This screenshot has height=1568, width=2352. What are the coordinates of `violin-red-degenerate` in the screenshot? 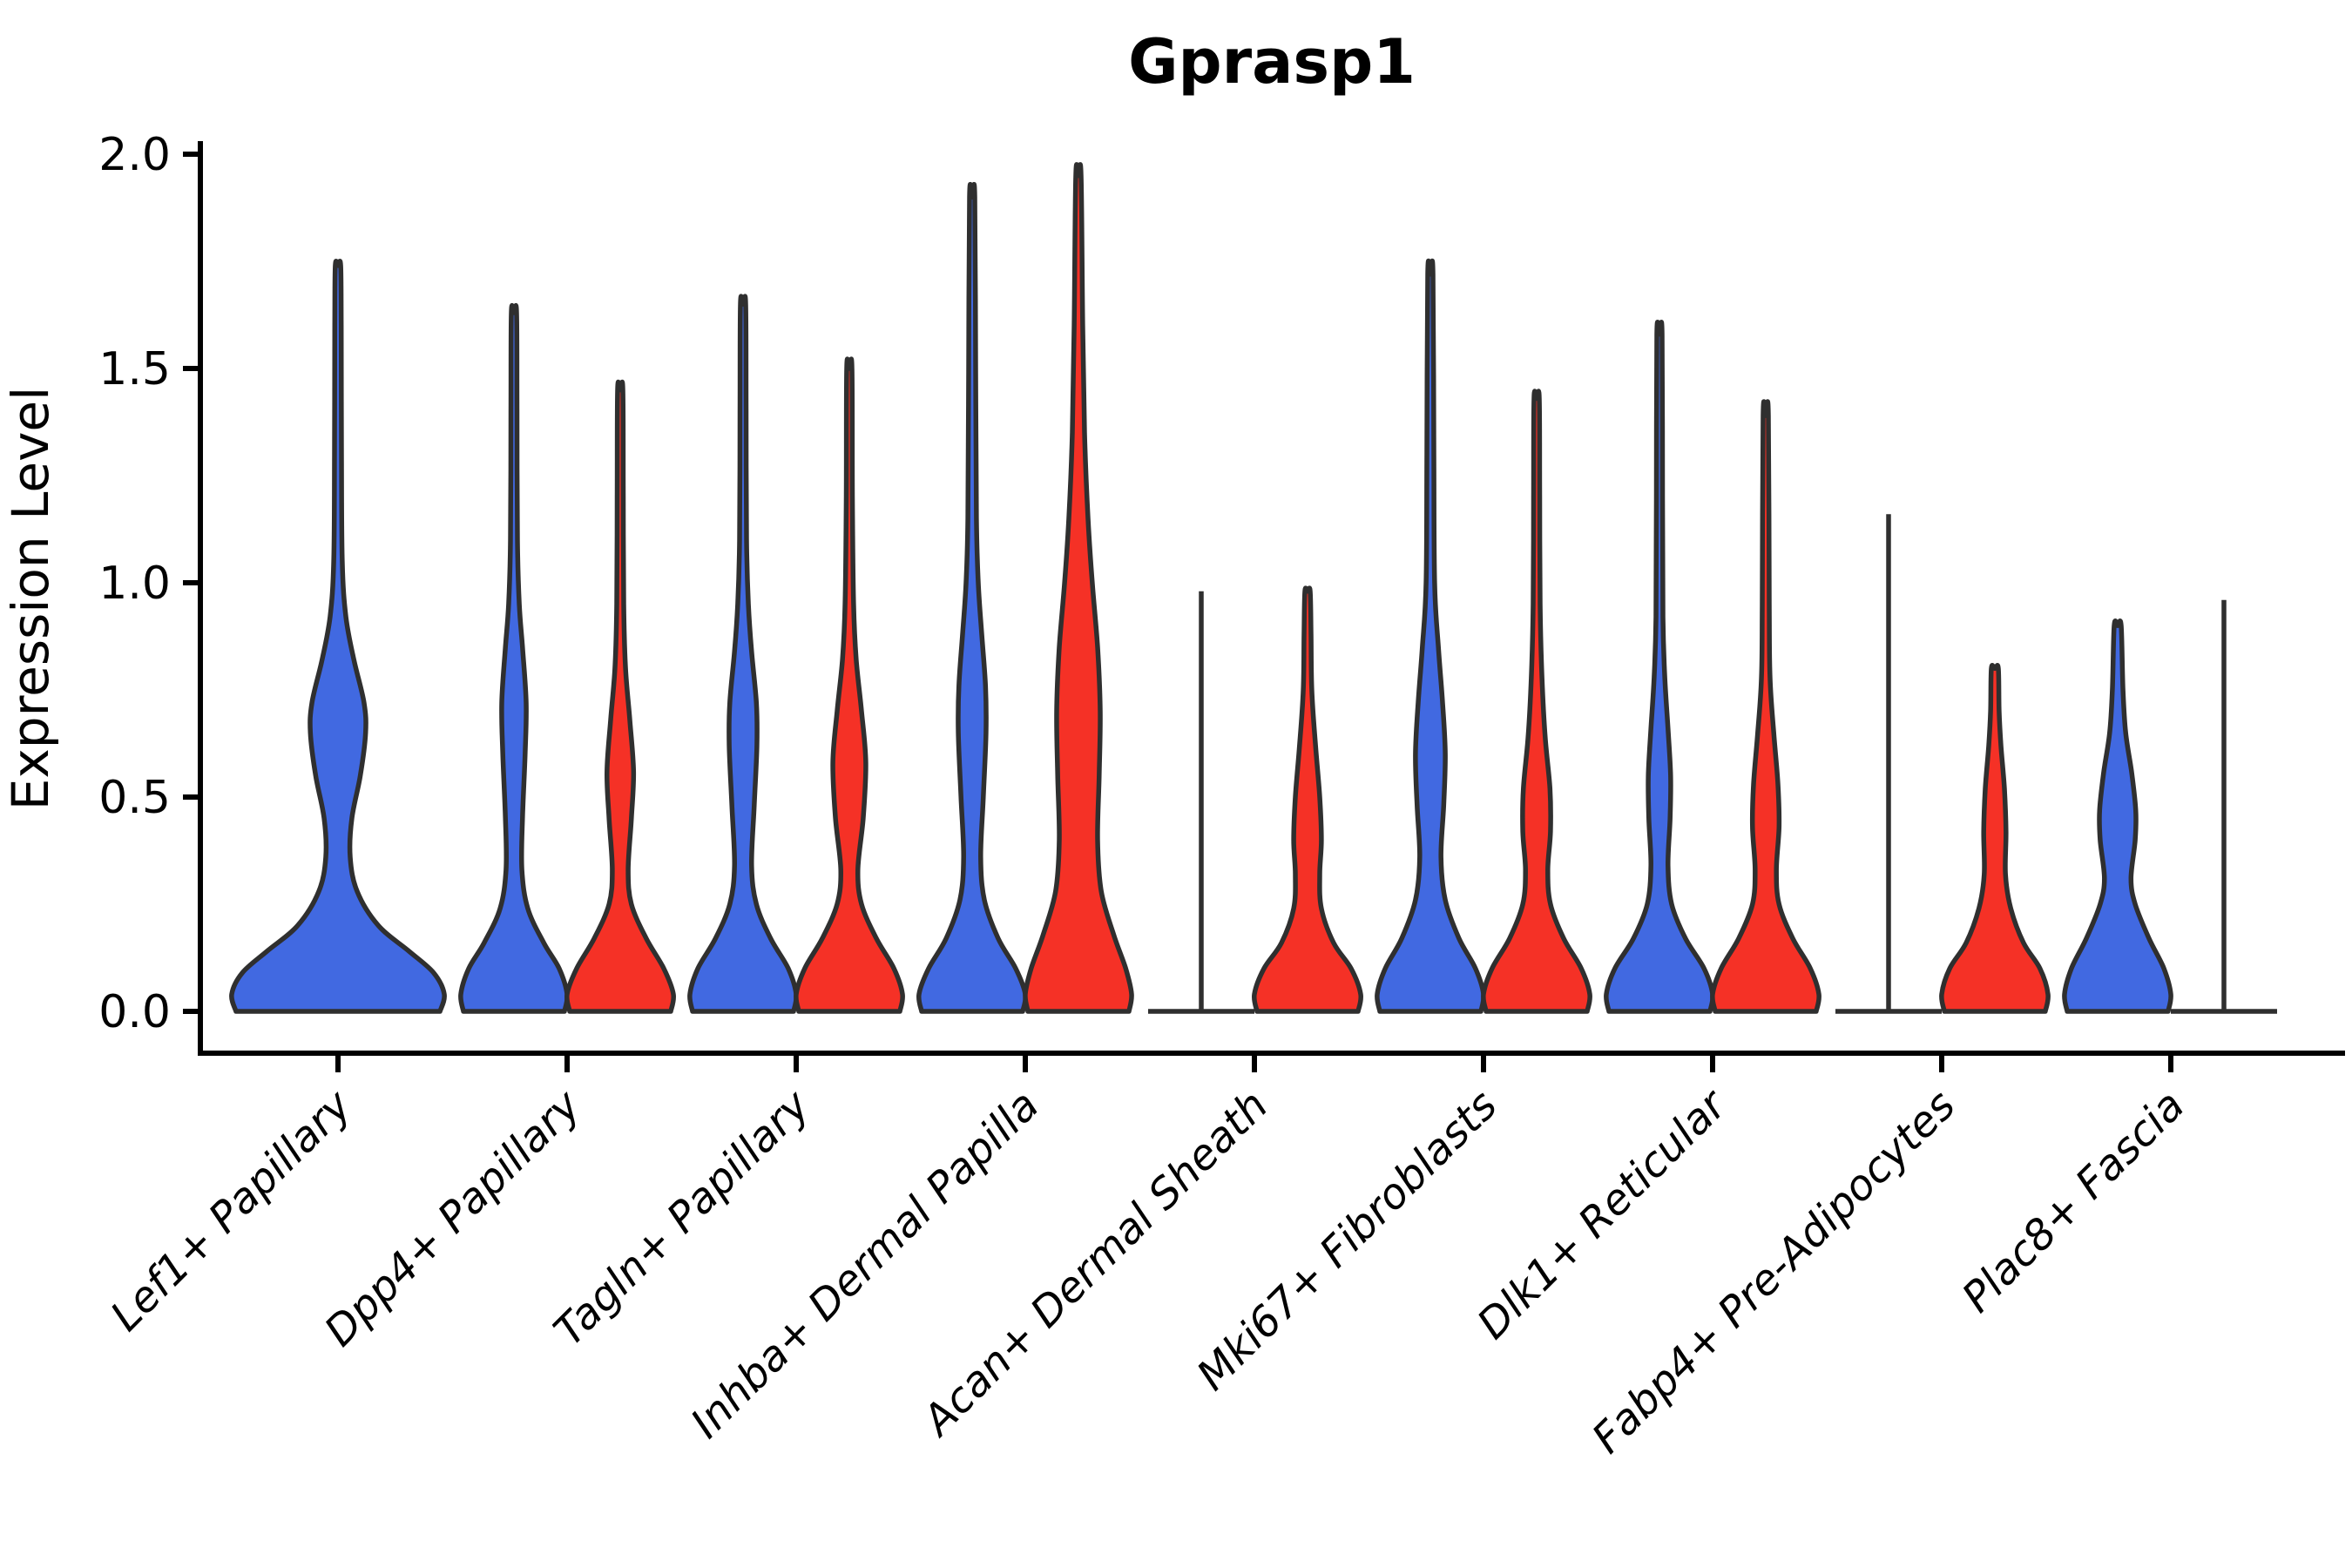 It's located at (2224, 806).